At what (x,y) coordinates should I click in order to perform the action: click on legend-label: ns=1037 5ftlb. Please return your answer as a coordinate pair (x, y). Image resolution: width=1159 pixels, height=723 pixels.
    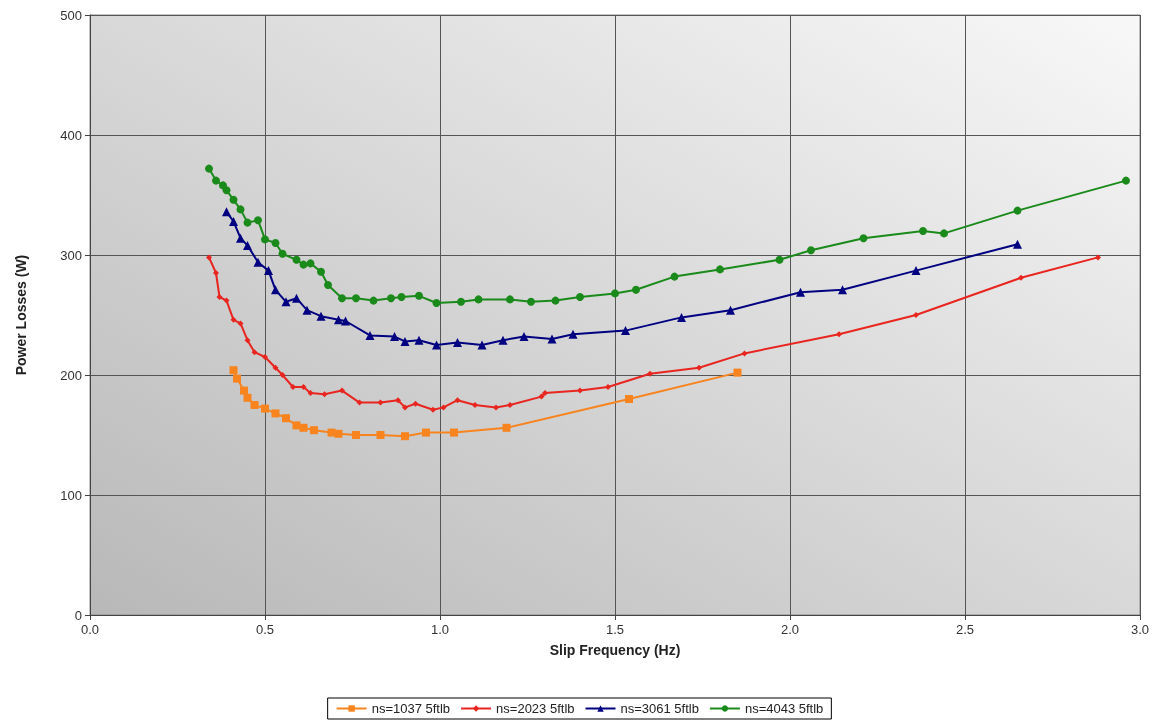
    Looking at the image, I should click on (411, 708).